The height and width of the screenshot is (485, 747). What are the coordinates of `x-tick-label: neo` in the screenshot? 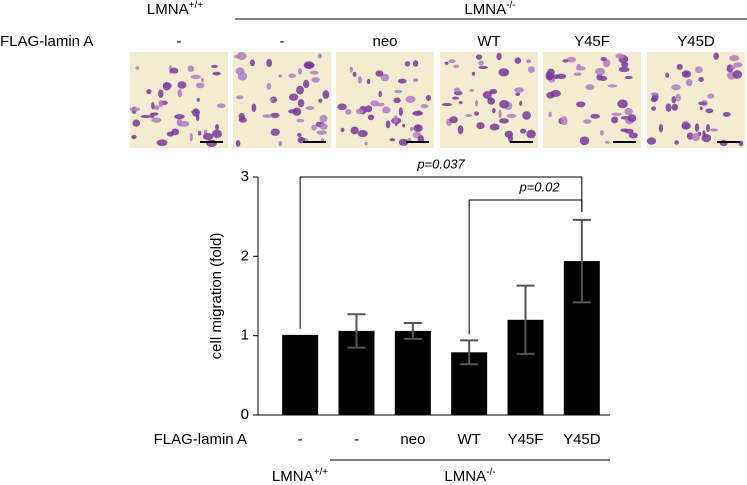 It's located at (412, 439).